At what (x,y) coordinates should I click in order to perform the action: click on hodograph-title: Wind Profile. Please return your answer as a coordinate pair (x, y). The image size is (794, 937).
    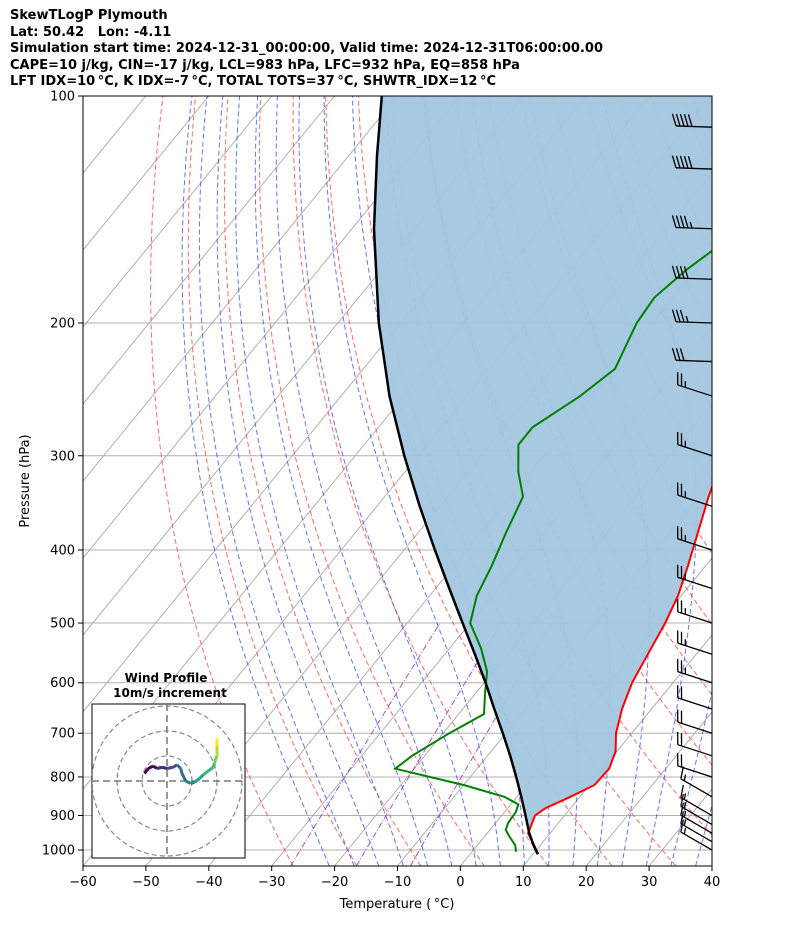
    Looking at the image, I should click on (166, 678).